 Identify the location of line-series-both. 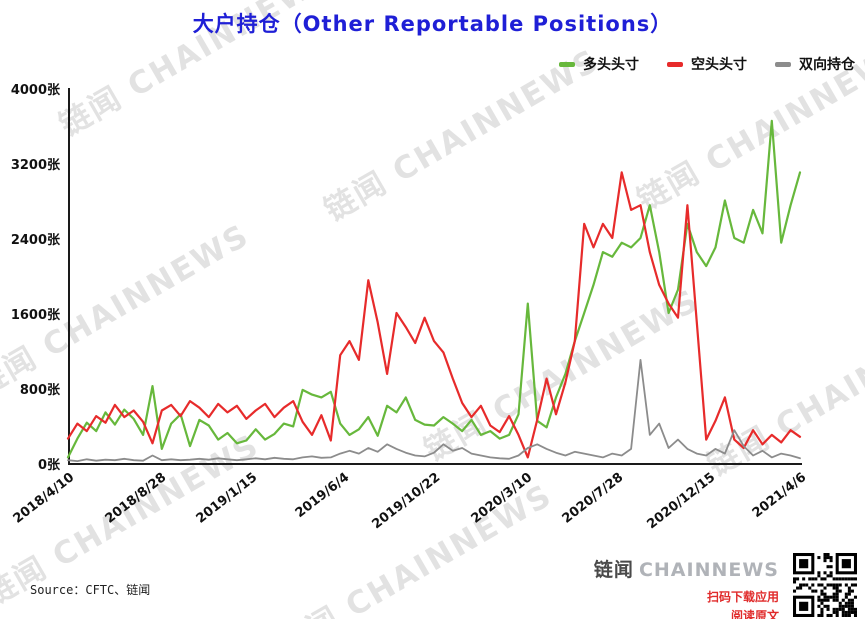
(434, 410).